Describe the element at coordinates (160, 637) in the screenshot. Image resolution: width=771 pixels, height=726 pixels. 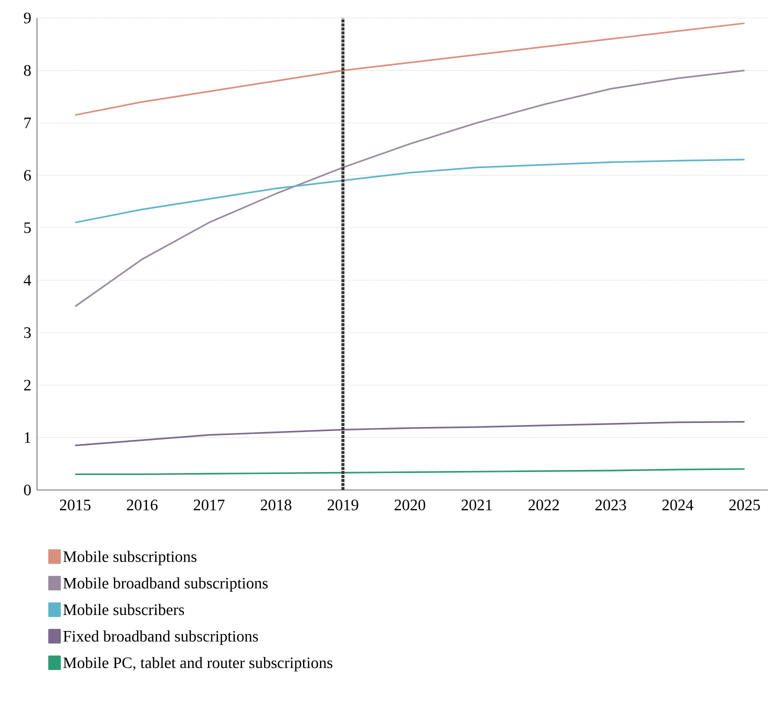
I see `legend-label: Fixed broadband subscriptions` at that location.